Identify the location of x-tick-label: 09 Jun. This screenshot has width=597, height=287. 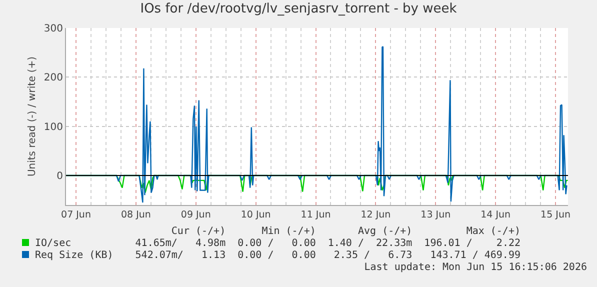
(195, 214).